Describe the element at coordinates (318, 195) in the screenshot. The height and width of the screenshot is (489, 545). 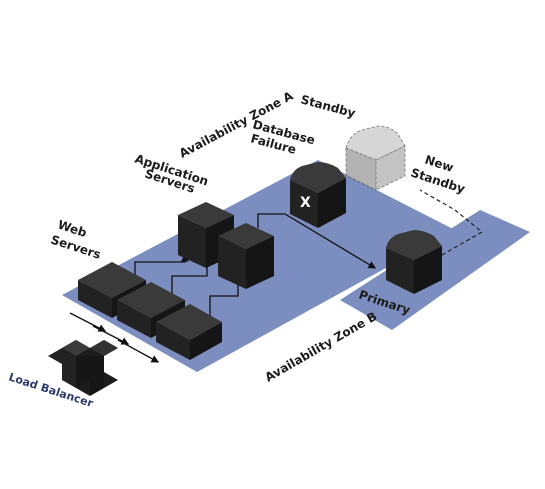
I see `failed-database: X` at that location.